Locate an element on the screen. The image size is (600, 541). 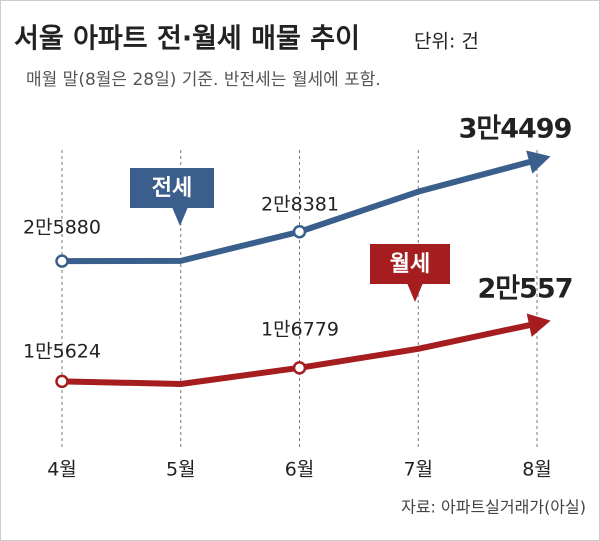
x-tick-label: 6월 is located at coordinates (300, 470).